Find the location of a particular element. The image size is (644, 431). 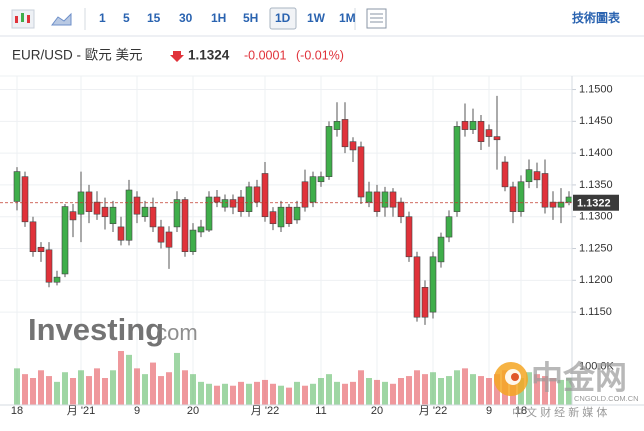

interval-button: 1W is located at coordinates (316, 18).